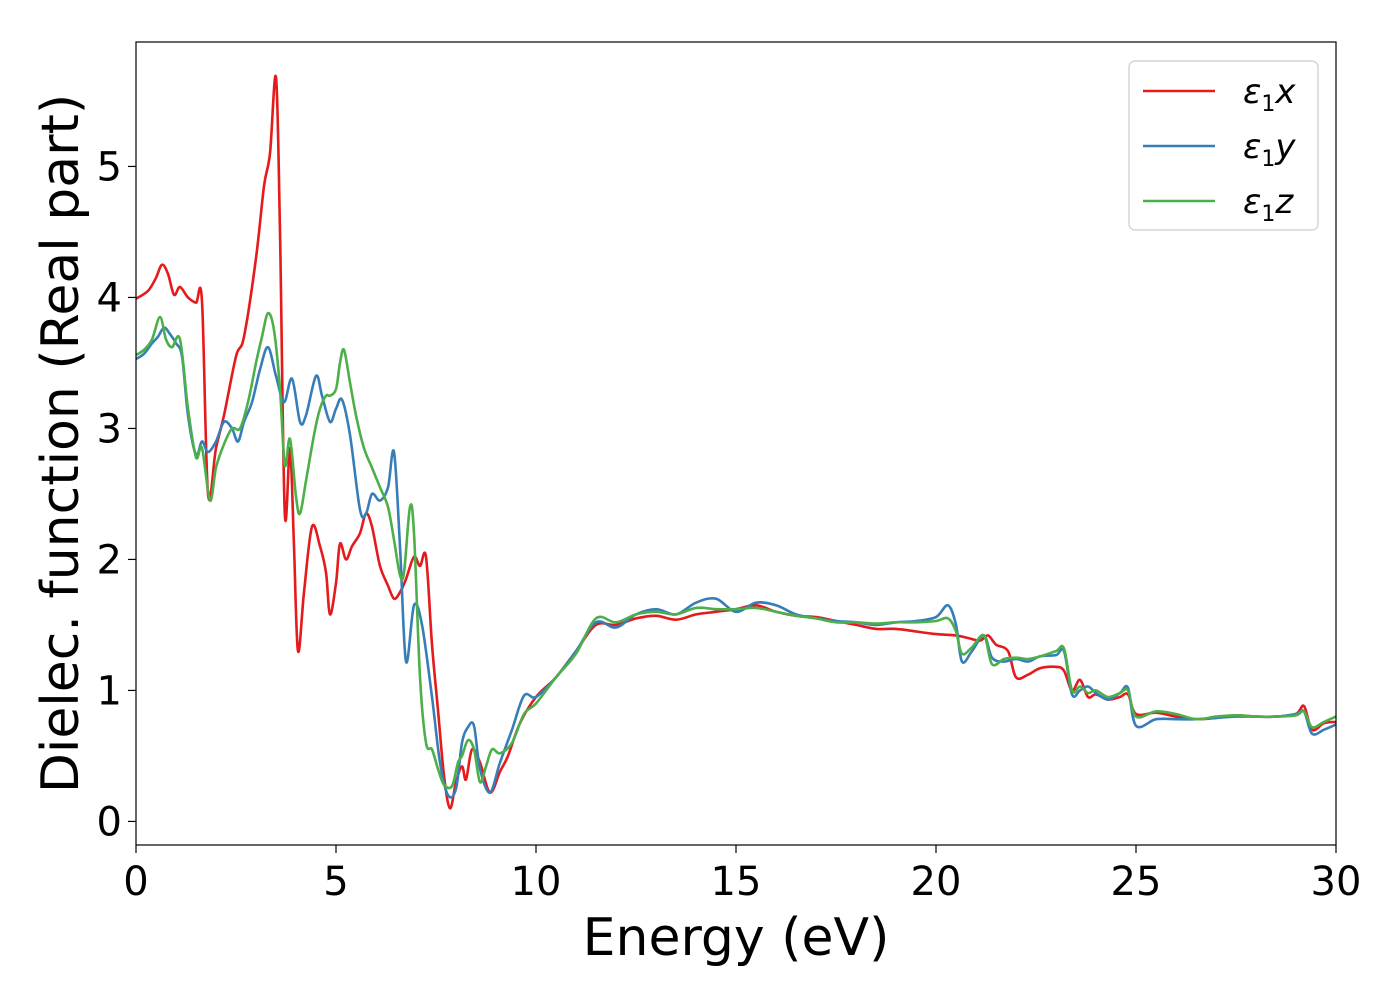  I want to click on y-tick-label: 2, so click(109, 560).